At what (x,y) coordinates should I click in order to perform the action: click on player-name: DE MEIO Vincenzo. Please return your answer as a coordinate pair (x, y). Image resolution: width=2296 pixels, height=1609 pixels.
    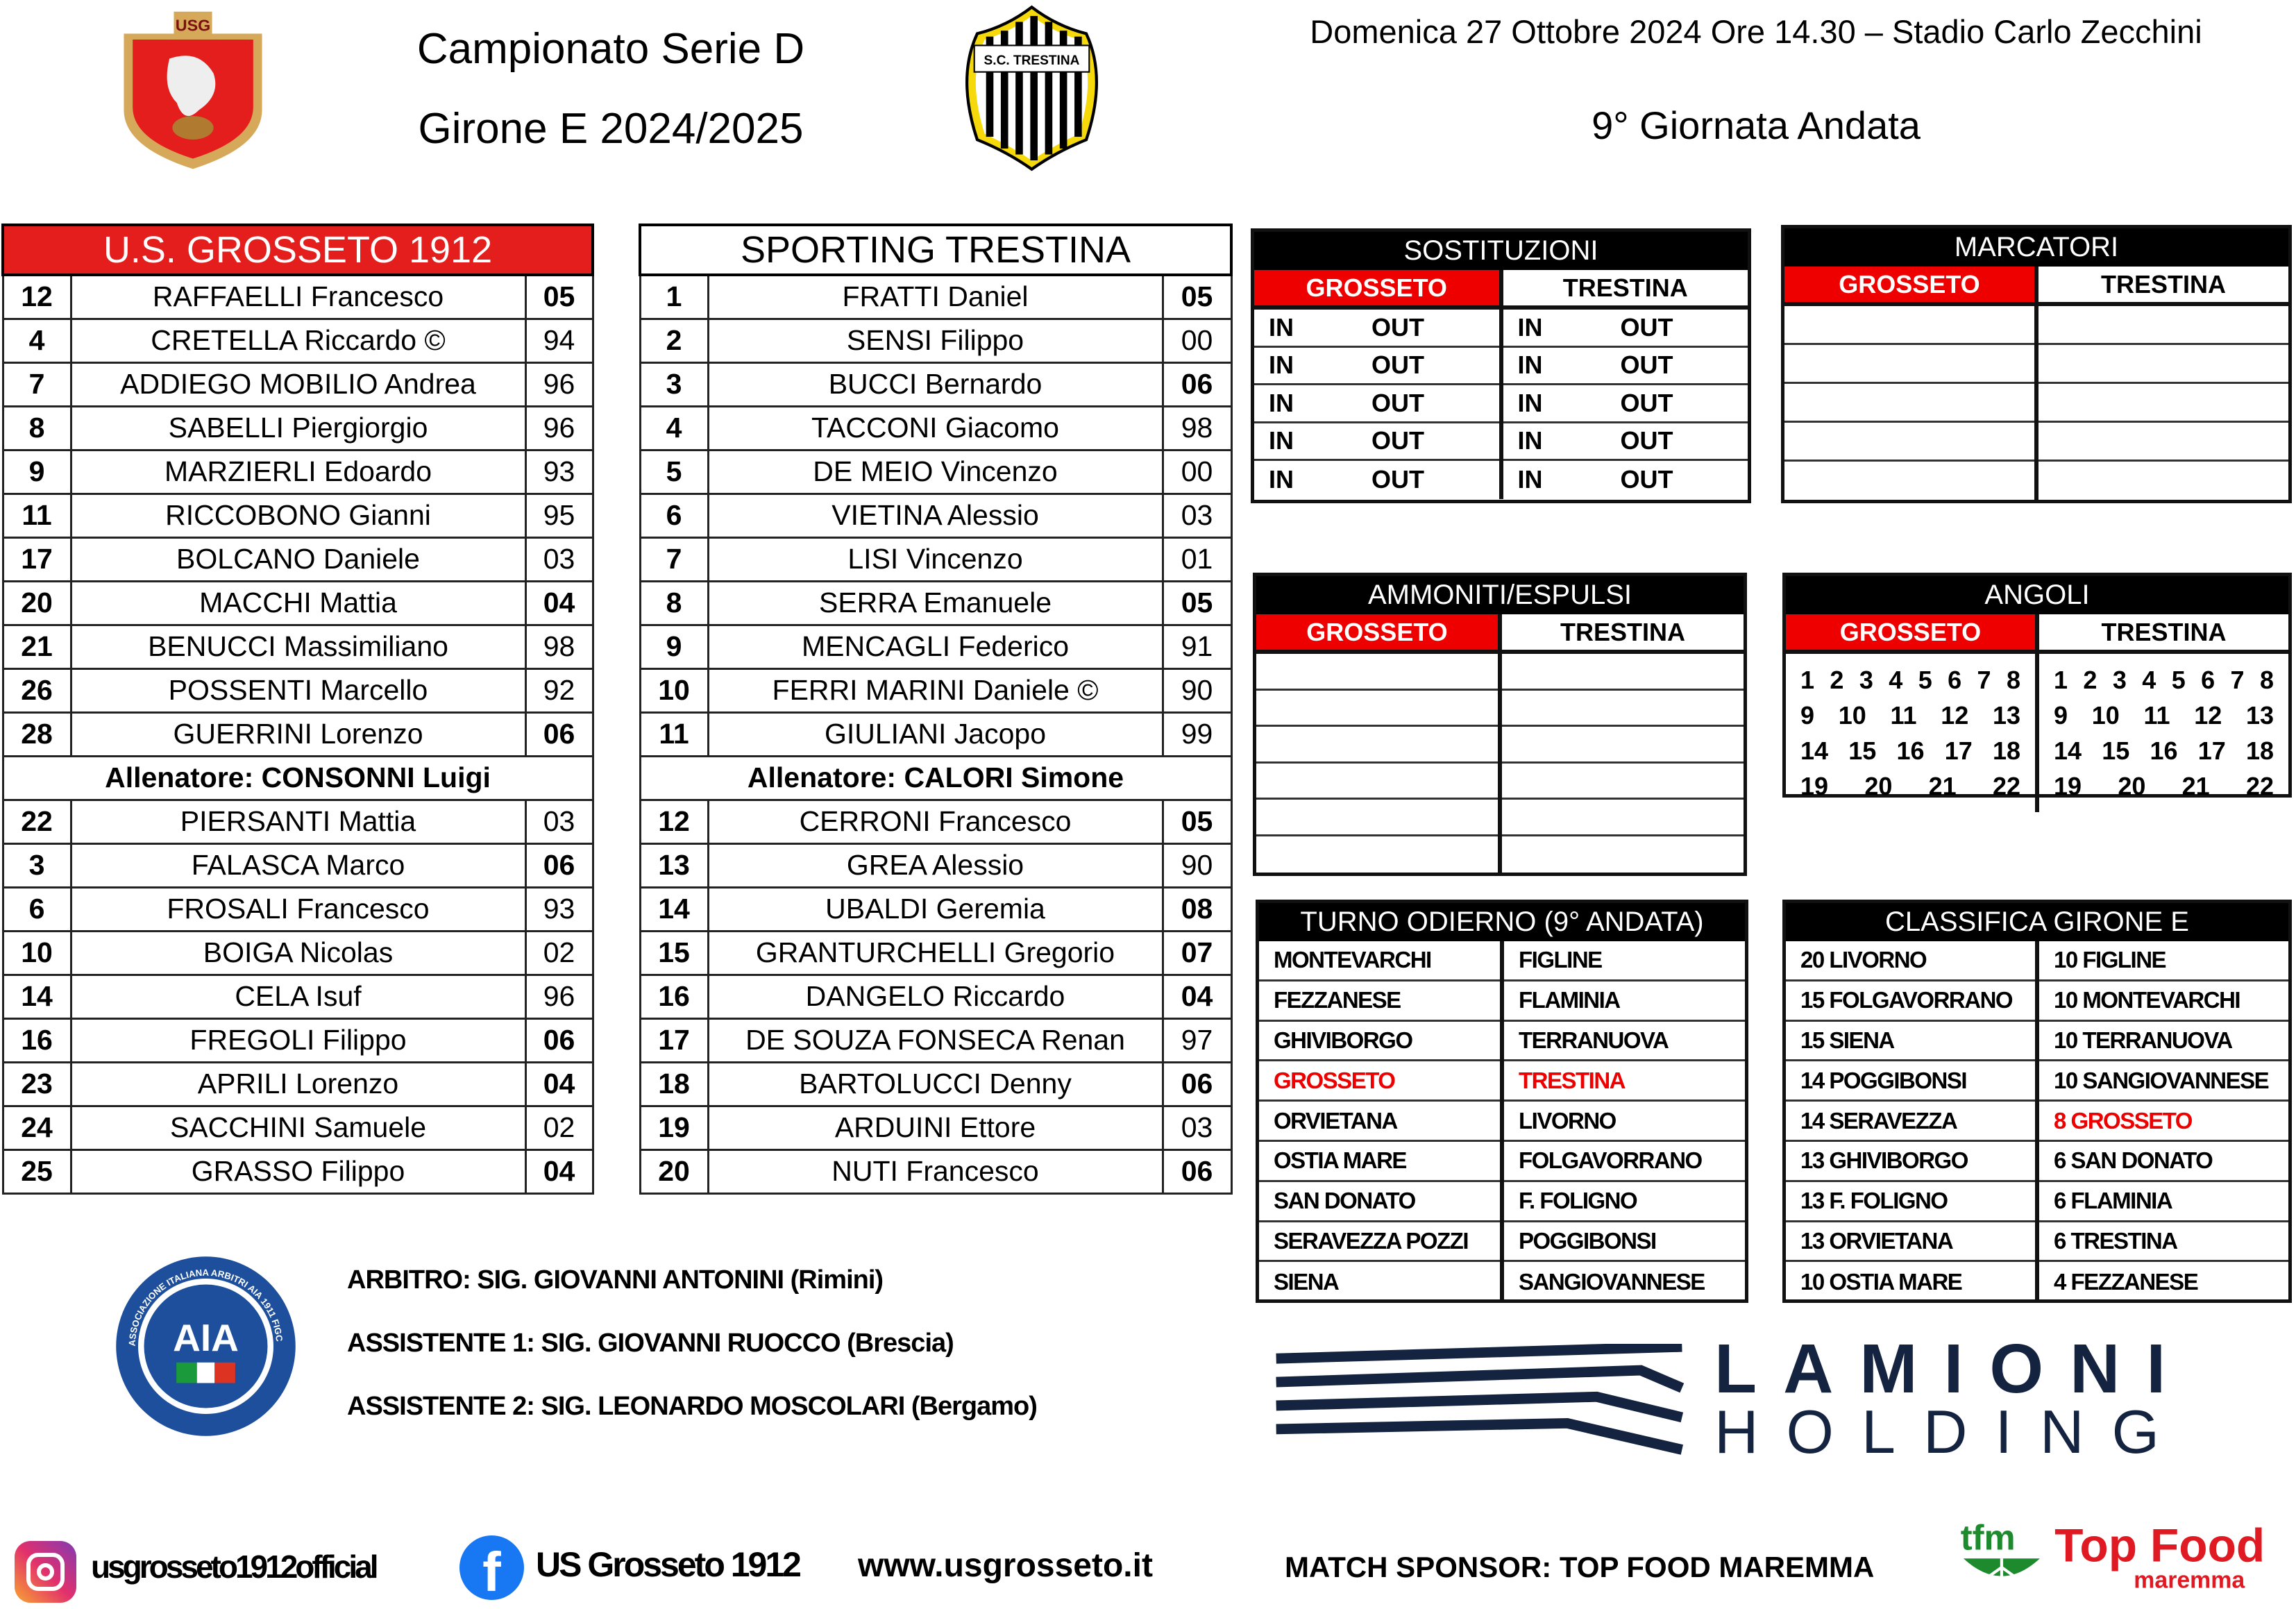
    Looking at the image, I should click on (935, 472).